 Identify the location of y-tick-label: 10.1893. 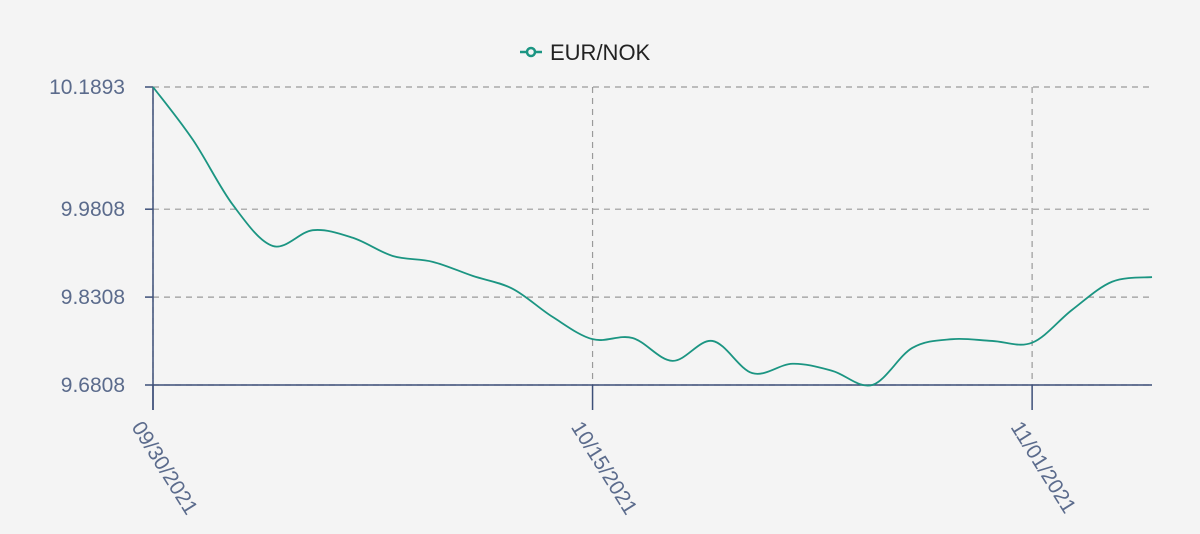
(87, 87).